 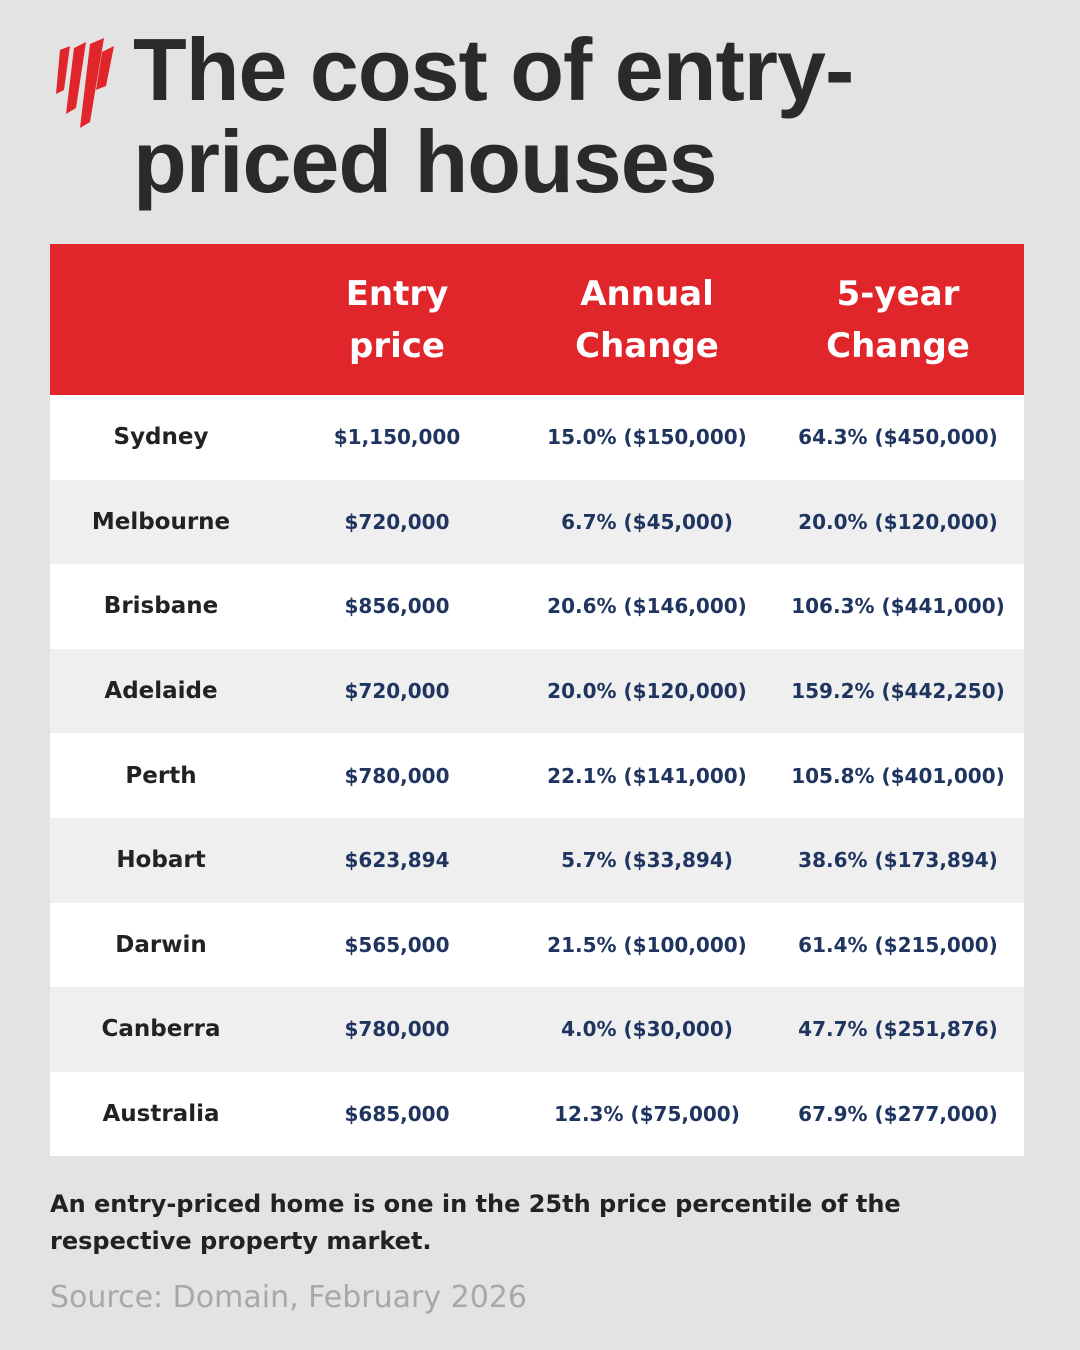 I want to click on header-row: Entry price Annual Change 5-year Change, so click(x=537, y=319).